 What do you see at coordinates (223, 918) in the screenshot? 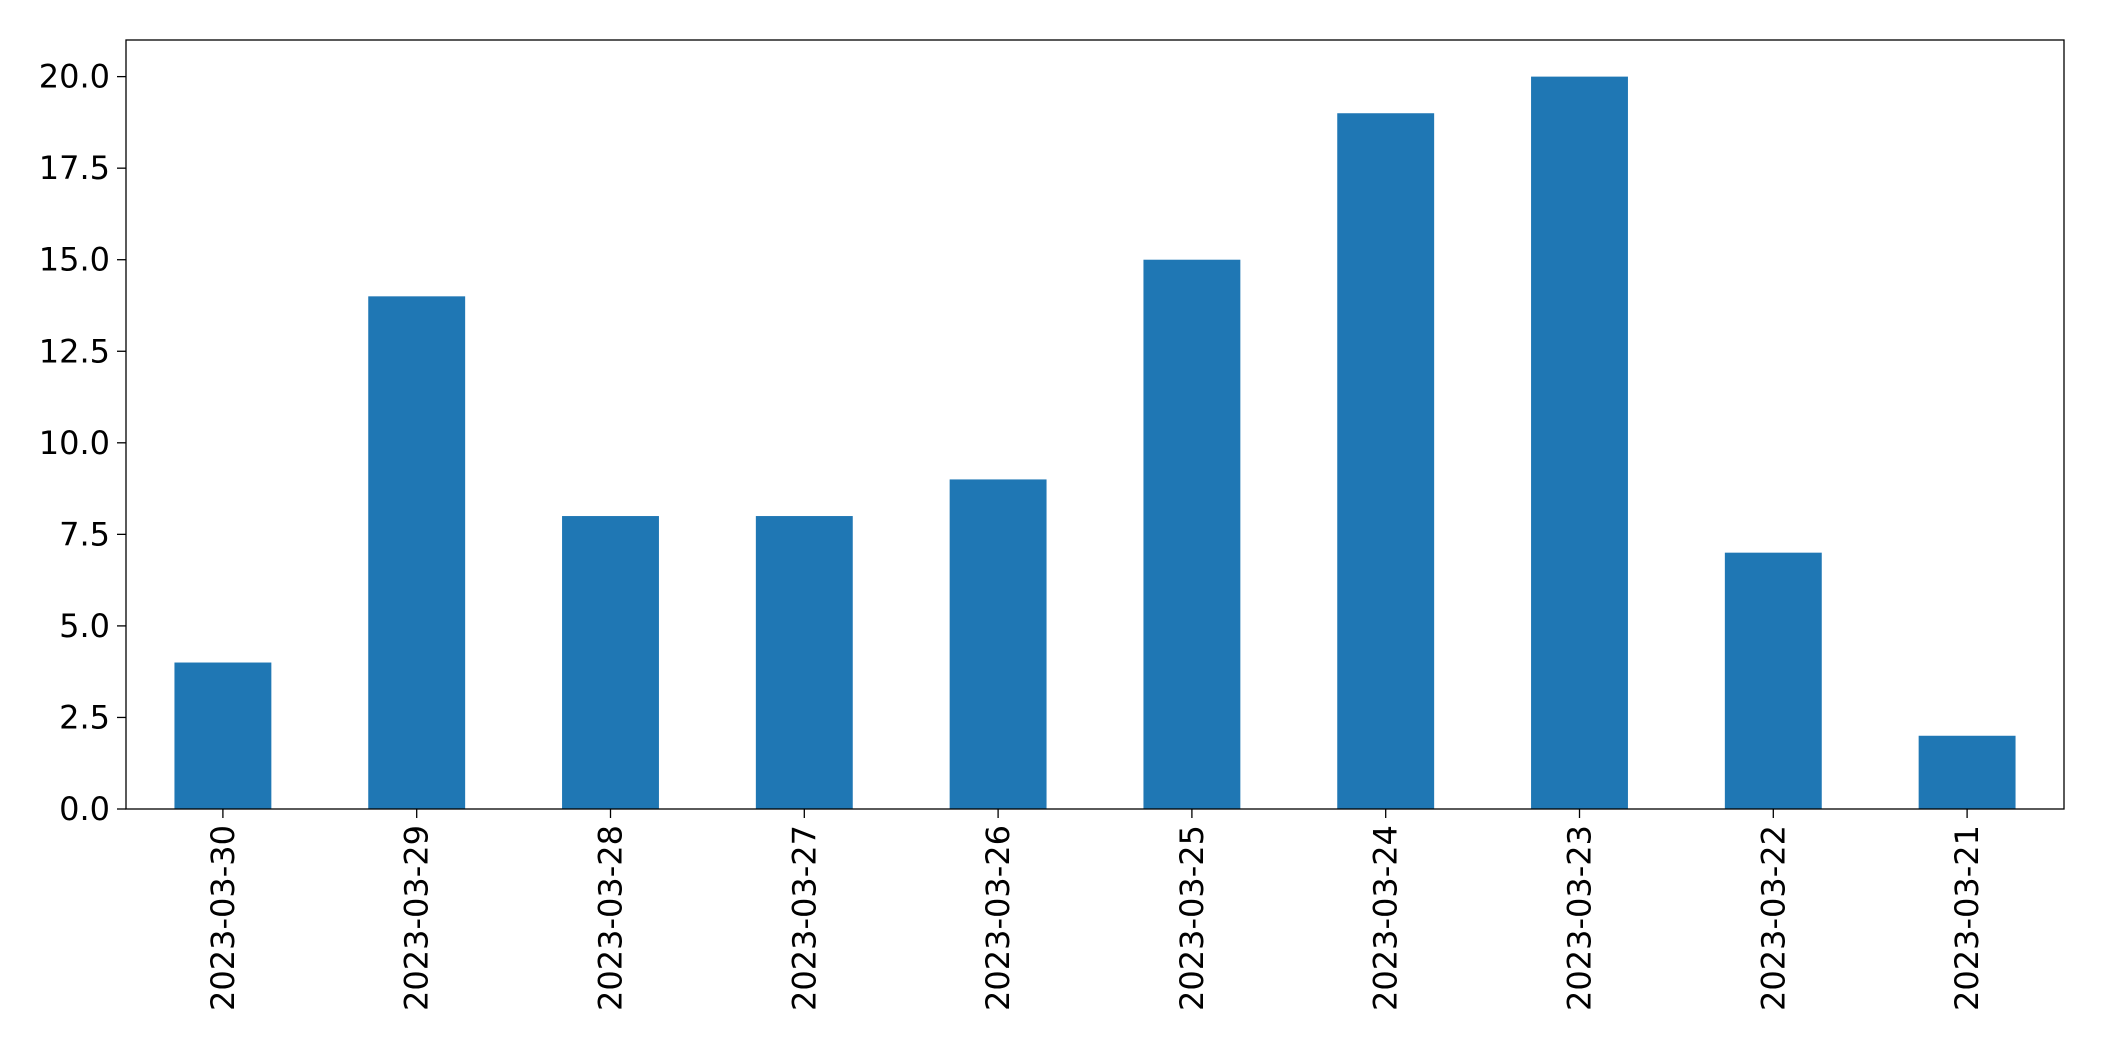
I see `x-tick-label: 2023-03-30` at bounding box center [223, 918].